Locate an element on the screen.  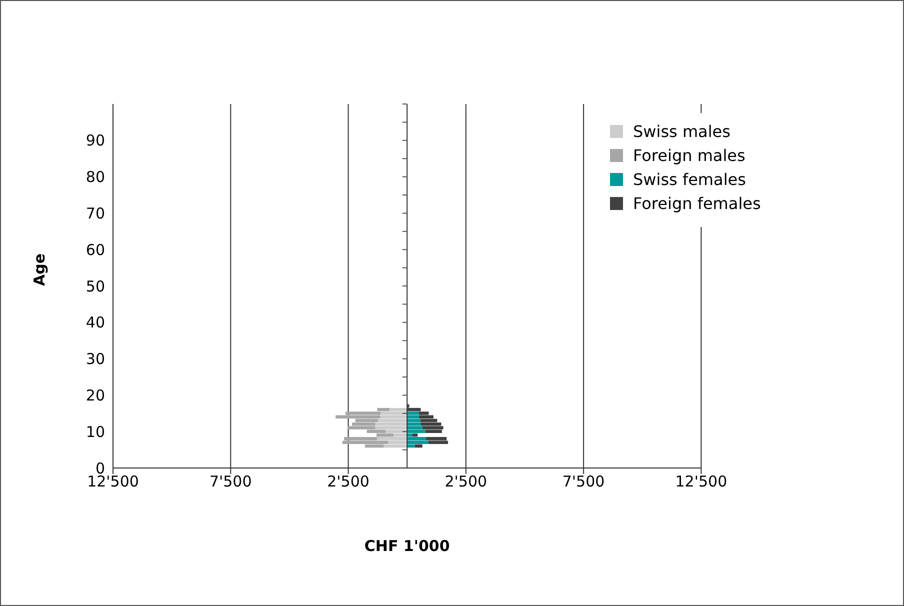
y-tick-label: 30 is located at coordinates (95, 359).